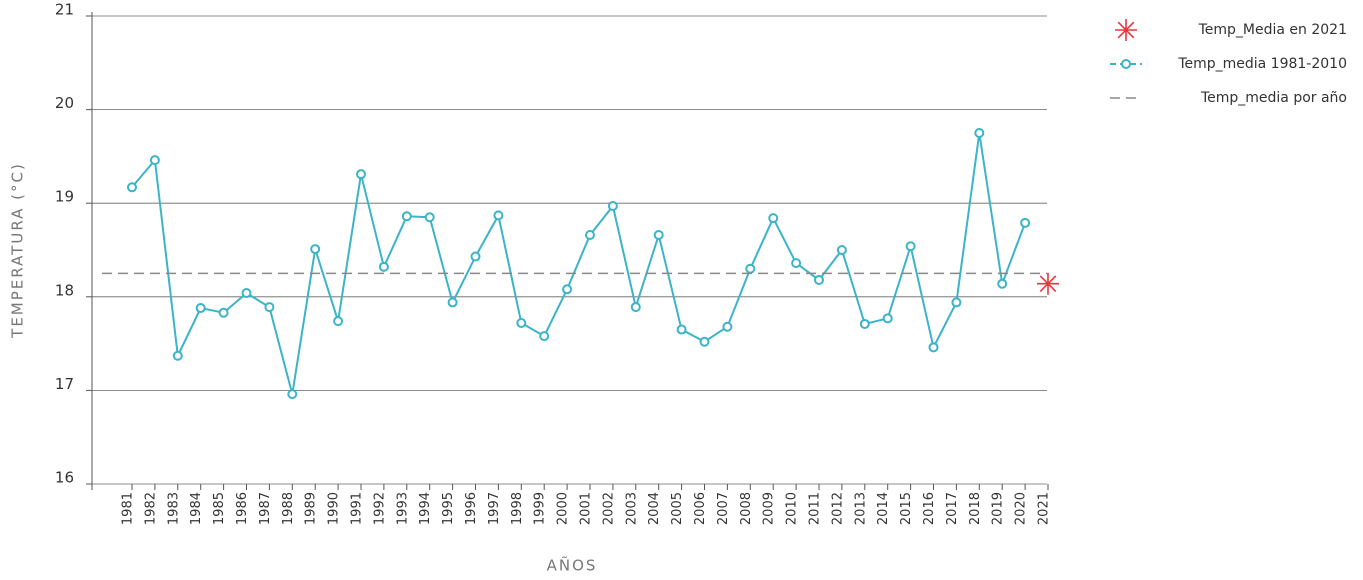  Describe the element at coordinates (700, 508) in the screenshot. I see `x-tick-label: 2006` at that location.